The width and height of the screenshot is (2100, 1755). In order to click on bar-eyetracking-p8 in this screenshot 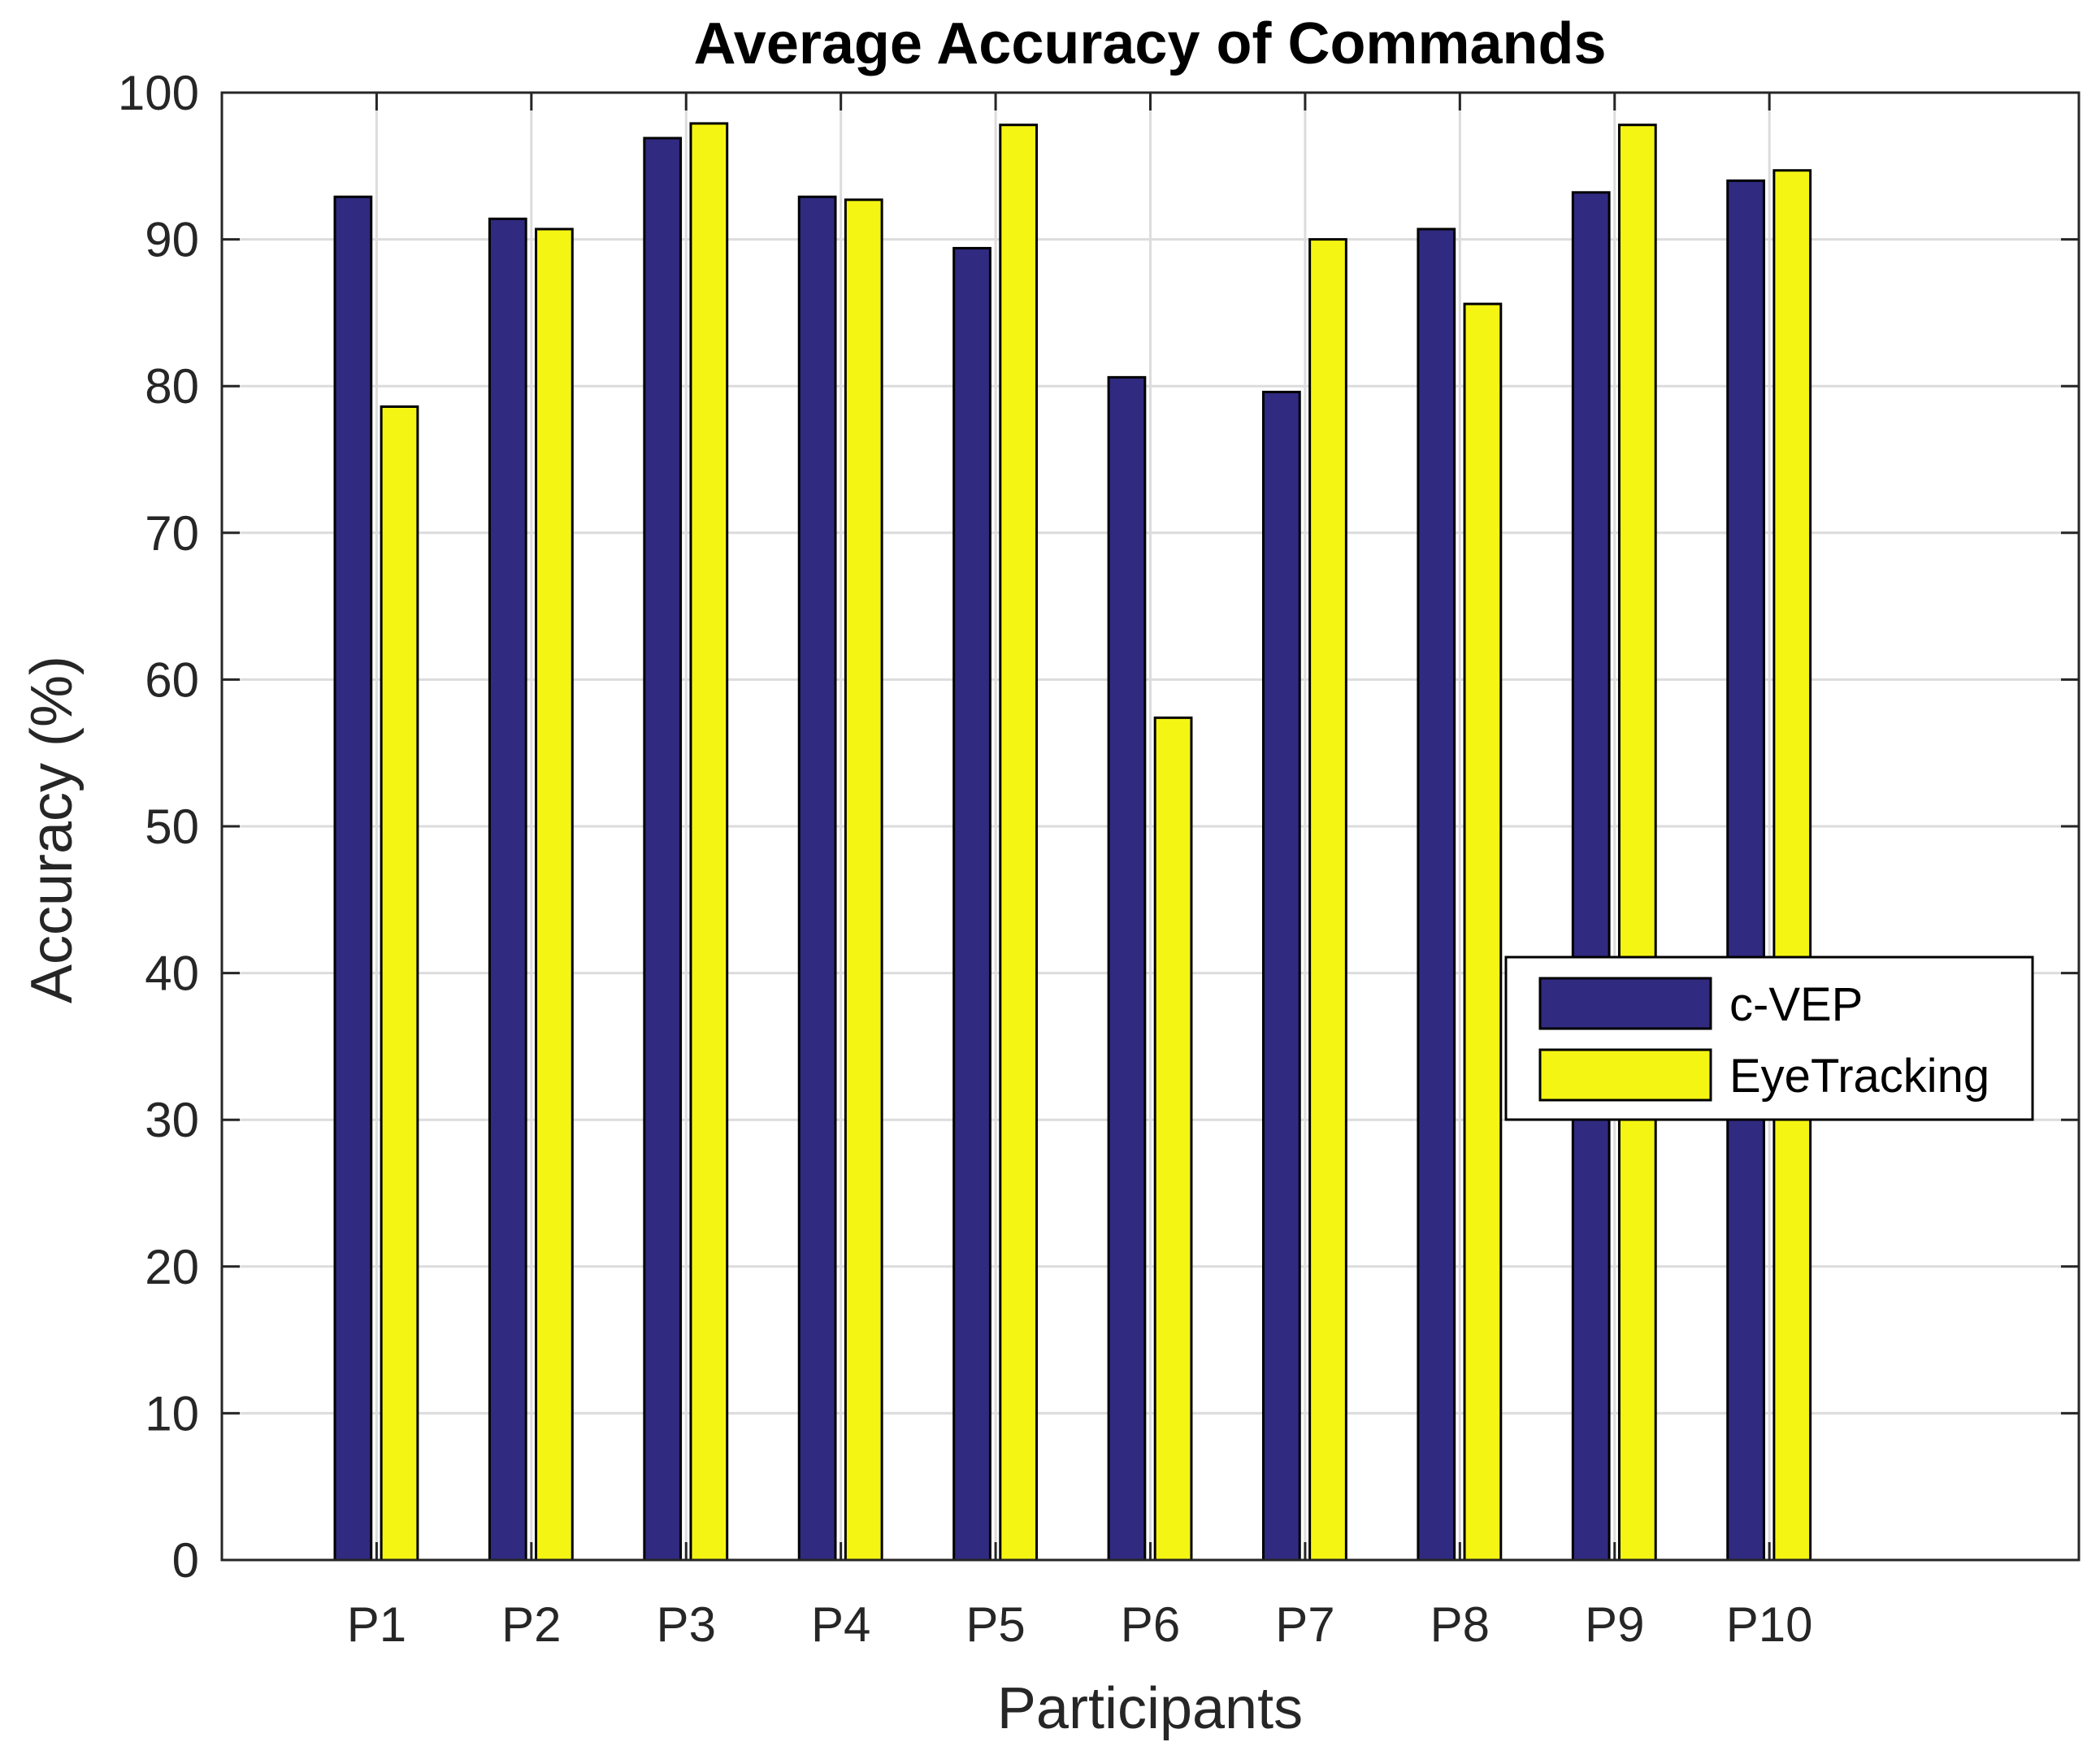, I will do `click(1483, 932)`.